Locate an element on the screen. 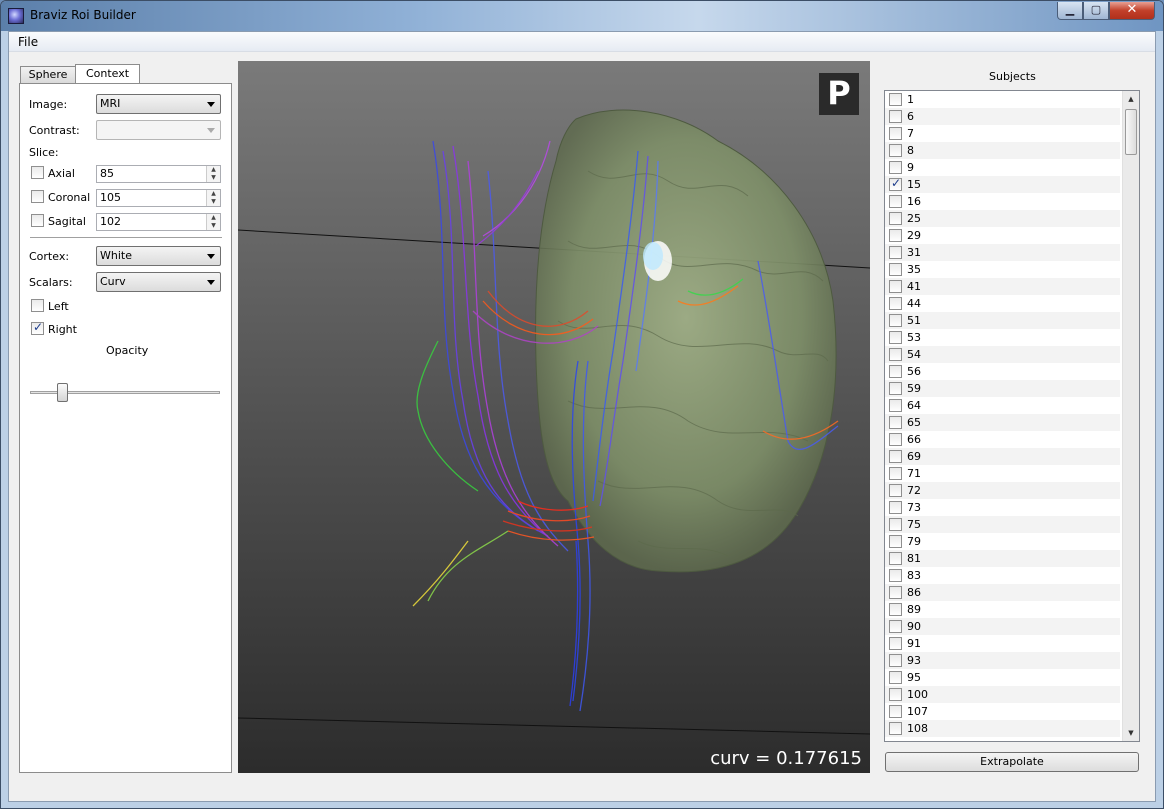 The width and height of the screenshot is (1164, 809). subject-row: 75 is located at coordinates (1002, 524).